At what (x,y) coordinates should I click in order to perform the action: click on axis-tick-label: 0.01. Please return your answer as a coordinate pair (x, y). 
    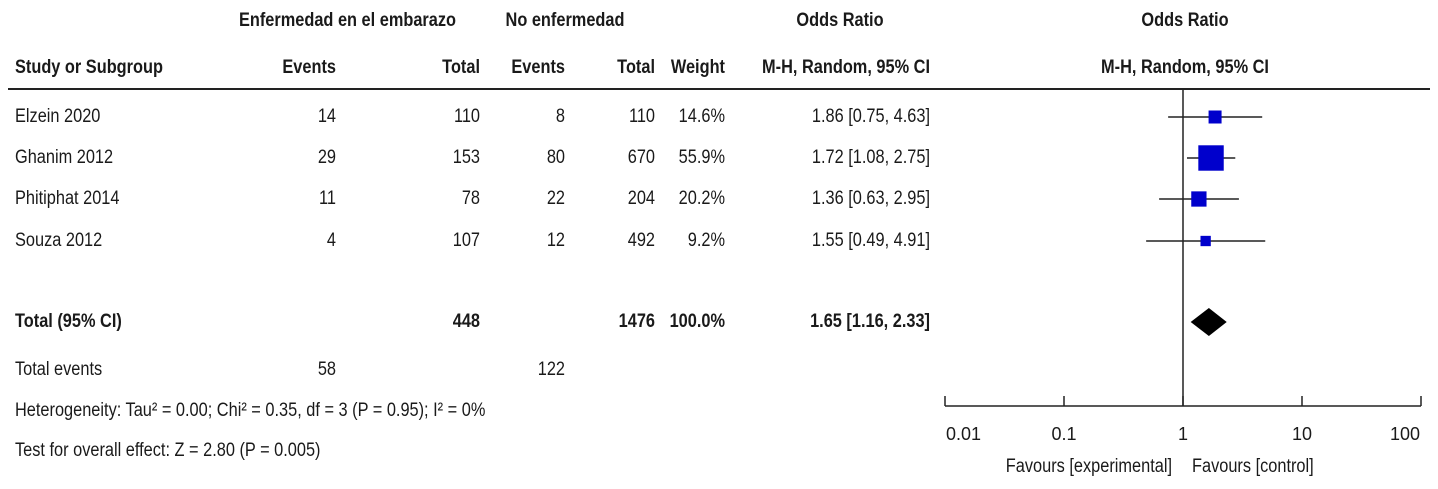
    Looking at the image, I should click on (963, 434).